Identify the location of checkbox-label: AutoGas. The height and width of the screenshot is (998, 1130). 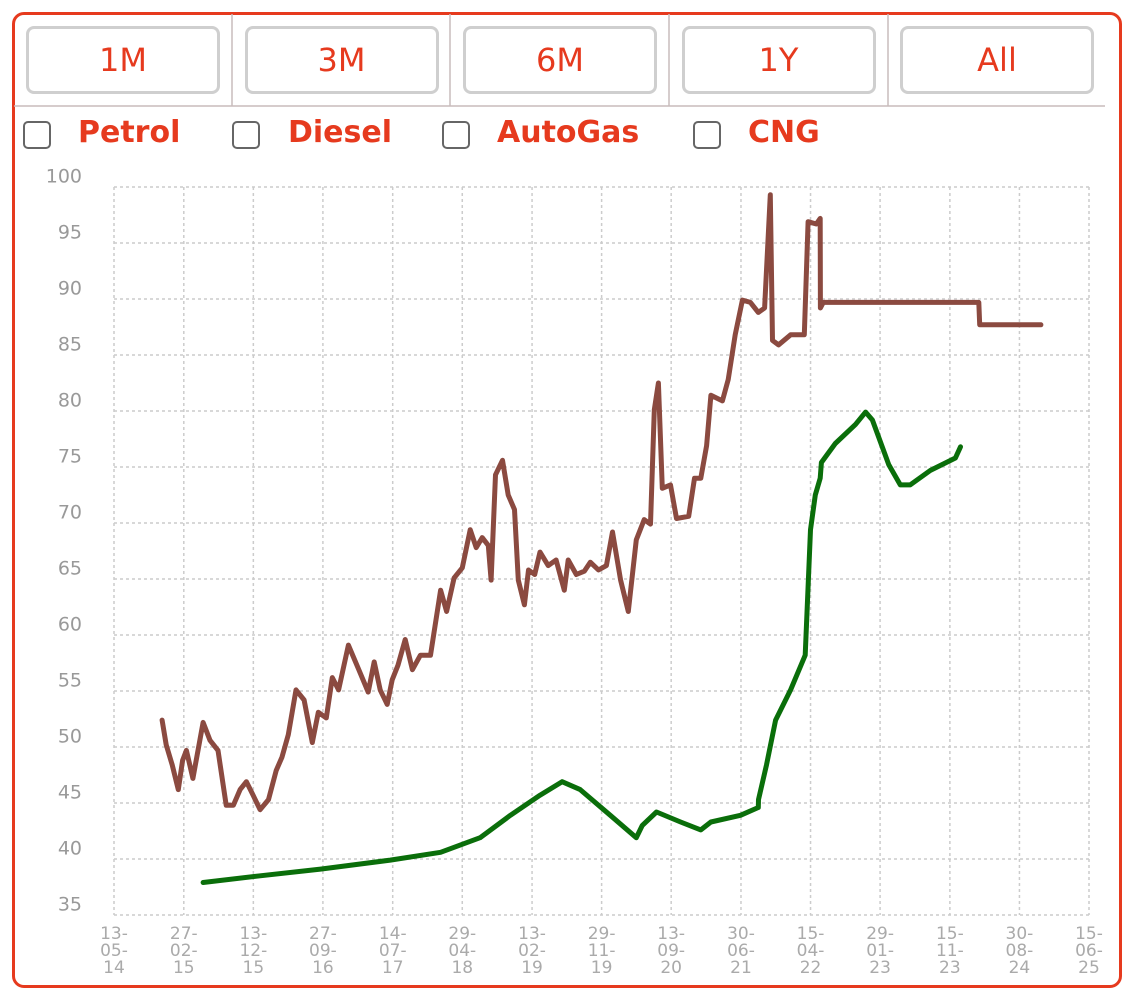
(568, 132).